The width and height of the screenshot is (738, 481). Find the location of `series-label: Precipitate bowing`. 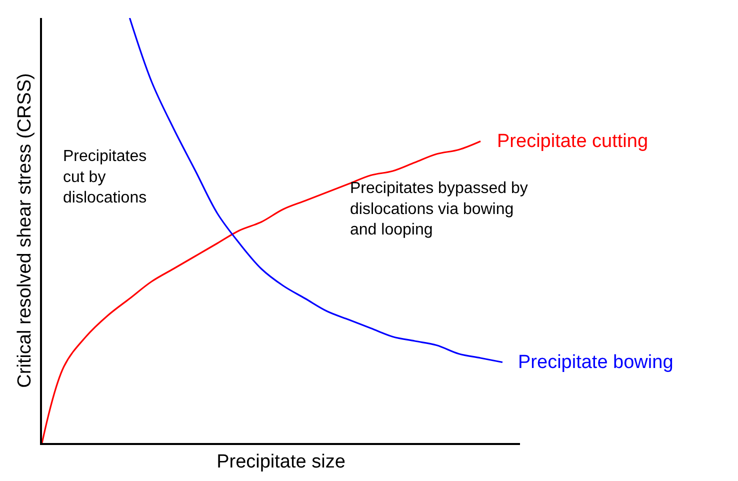

series-label: Precipitate bowing is located at coordinates (596, 362).